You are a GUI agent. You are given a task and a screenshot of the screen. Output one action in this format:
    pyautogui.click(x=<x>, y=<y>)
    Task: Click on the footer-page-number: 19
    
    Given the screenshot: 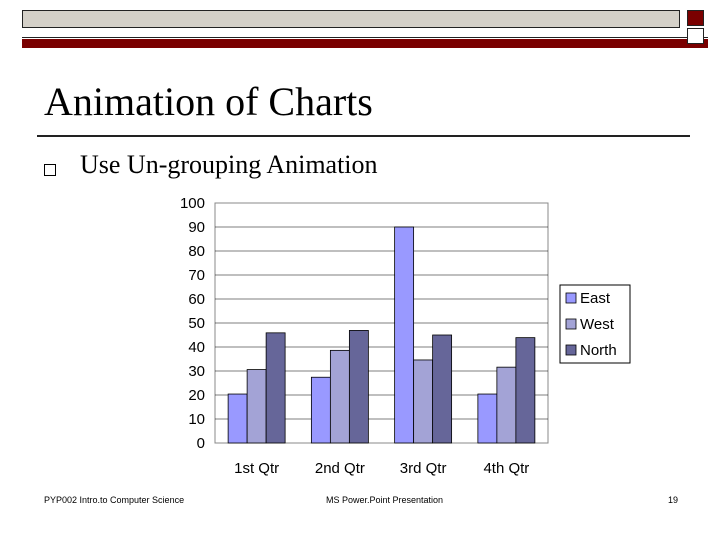 What is the action you would take?
    pyautogui.click(x=673, y=500)
    